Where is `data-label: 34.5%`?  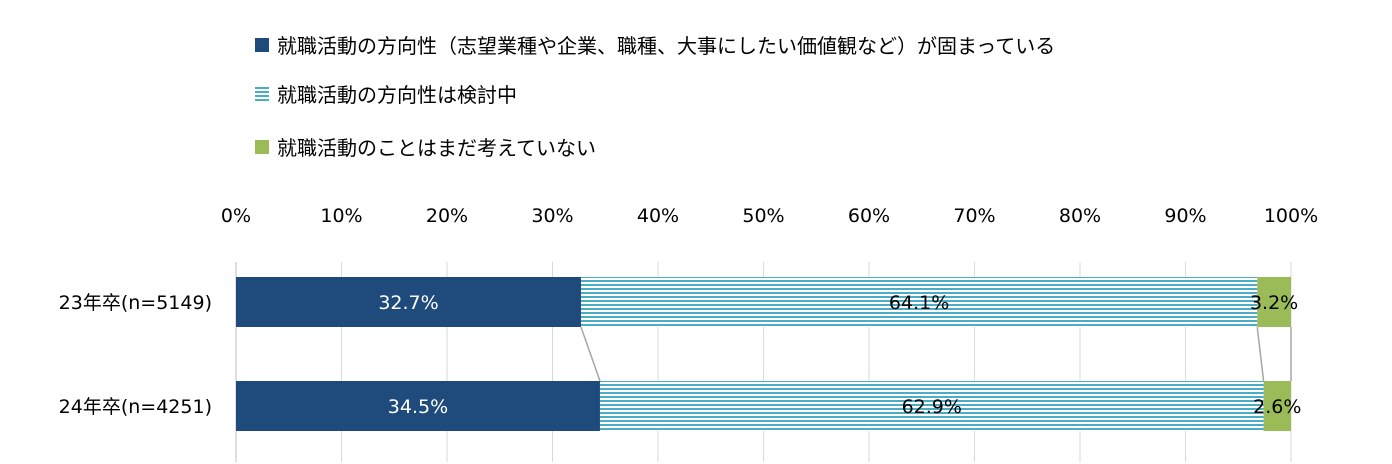
data-label: 34.5% is located at coordinates (418, 407).